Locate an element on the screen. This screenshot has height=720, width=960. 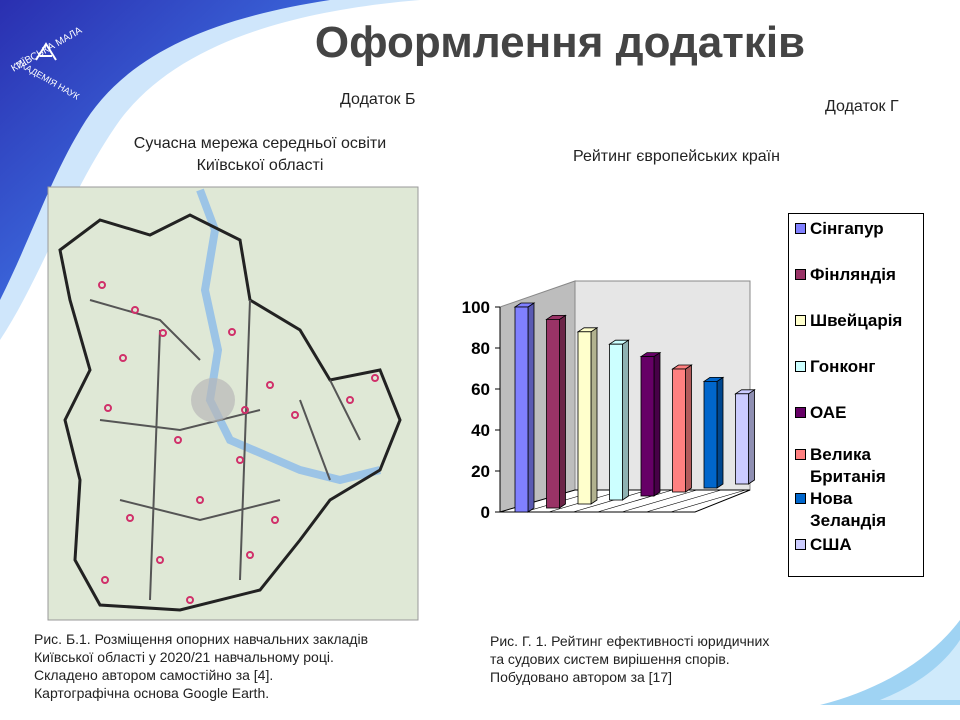
legend-item: Сінгапур is located at coordinates (858, 229).